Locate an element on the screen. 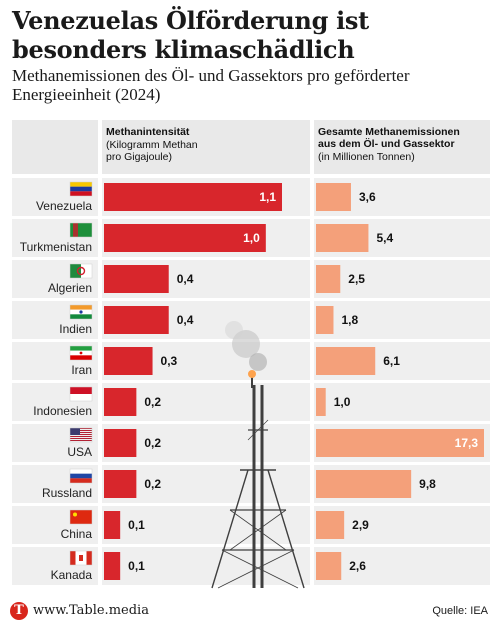 The height and width of the screenshot is (628, 500). country-label: Venezuela is located at coordinates (64, 206).